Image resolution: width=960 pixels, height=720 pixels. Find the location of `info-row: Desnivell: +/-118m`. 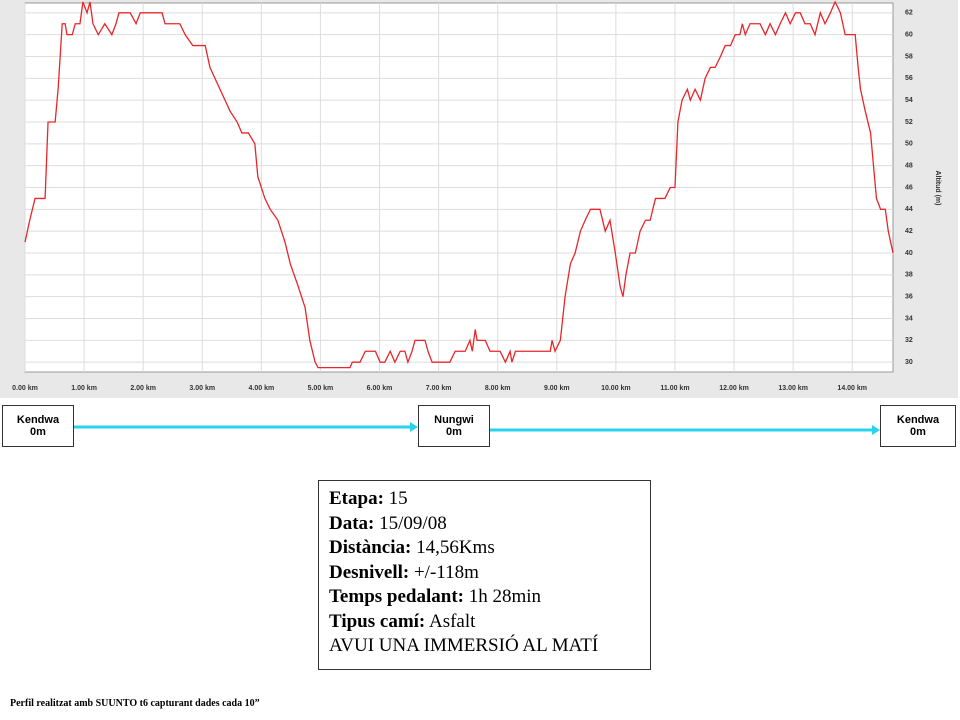

info-row: Desnivell: +/-118m is located at coordinates (484, 573).